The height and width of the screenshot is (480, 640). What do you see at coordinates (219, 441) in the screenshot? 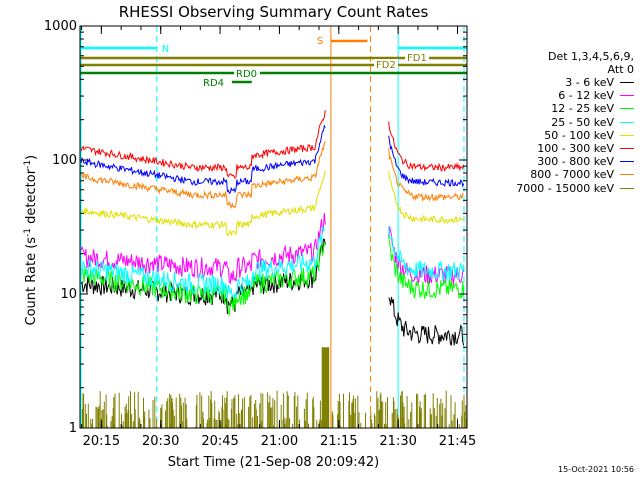
I see `x-tick-label: 20:45` at bounding box center [219, 441].